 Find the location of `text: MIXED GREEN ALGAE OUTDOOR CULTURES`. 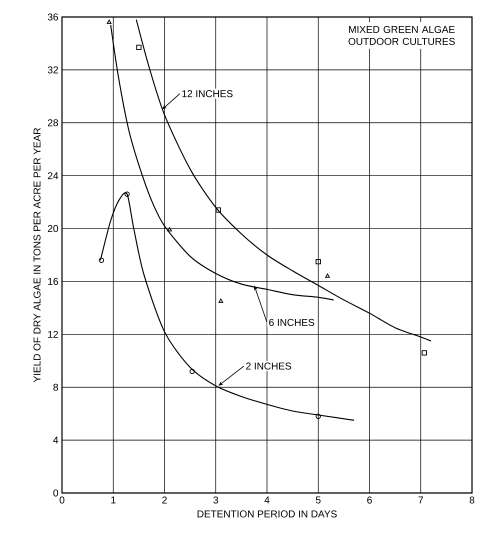

text: MIXED GREEN ALGAE OUTDOOR CULTURES is located at coordinates (401, 35).